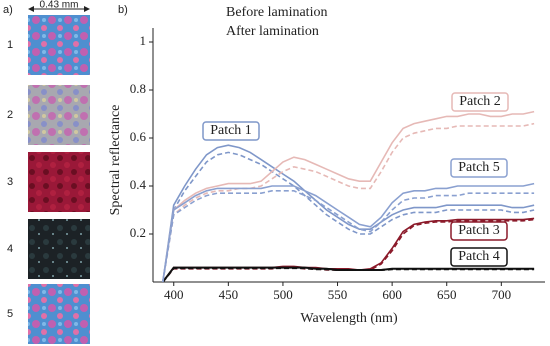  What do you see at coordinates (349, 318) in the screenshot?
I see `x-axis-label: Wavelength (nm)` at bounding box center [349, 318].